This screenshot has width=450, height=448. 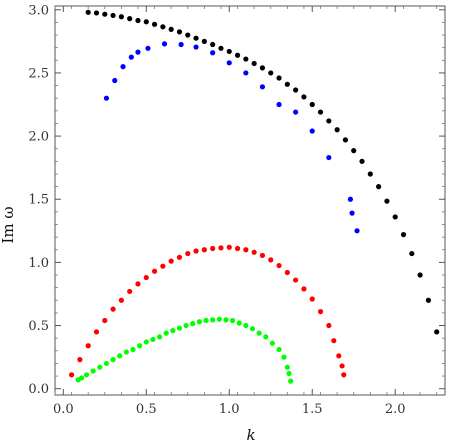 I want to click on y-tick-label: 0.0, so click(x=38, y=389).